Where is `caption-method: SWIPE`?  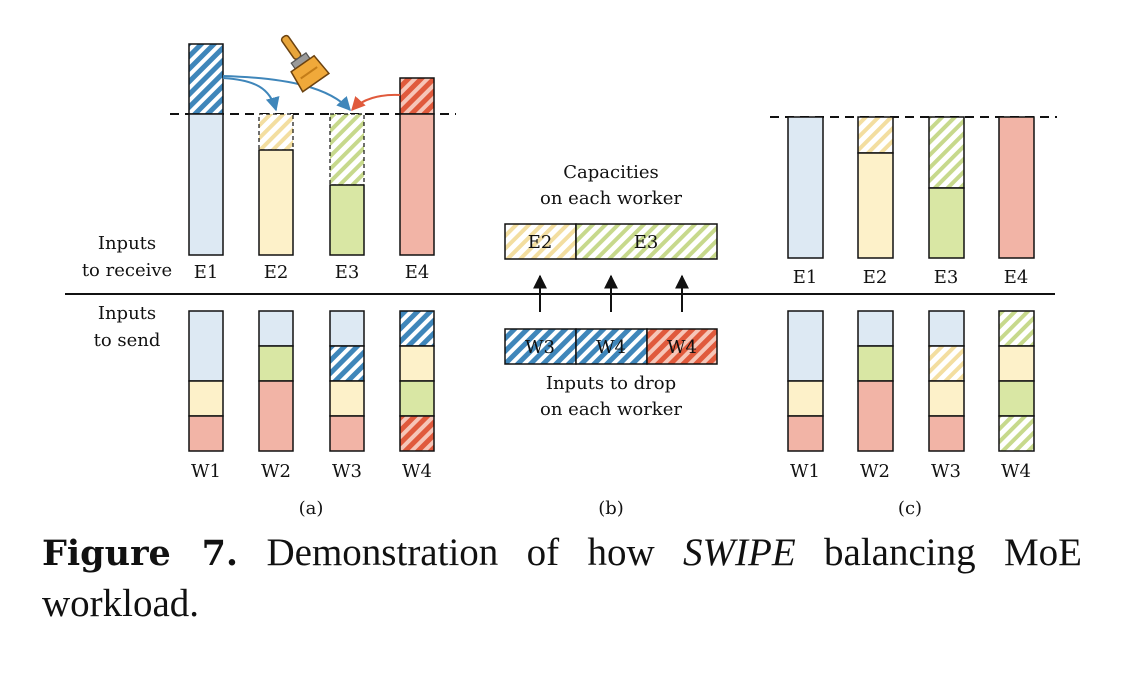
caption-method: SWIPE is located at coordinates (739, 552).